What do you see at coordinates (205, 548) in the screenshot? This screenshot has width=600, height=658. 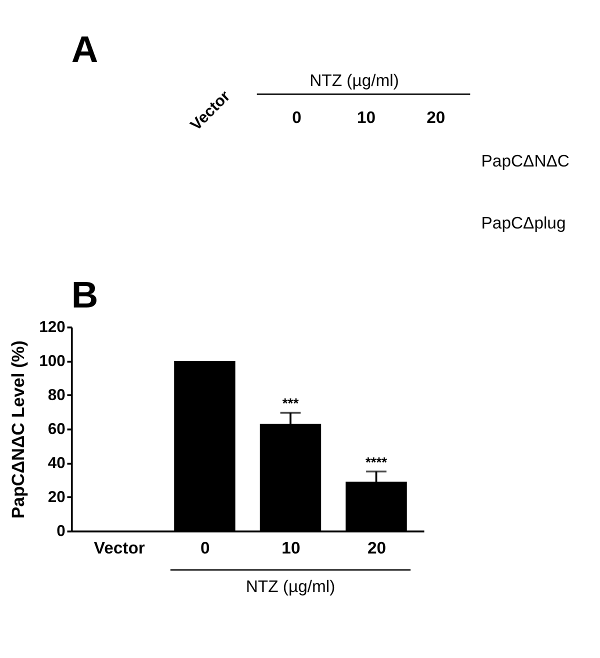 I see `x-tick-label: 0` at bounding box center [205, 548].